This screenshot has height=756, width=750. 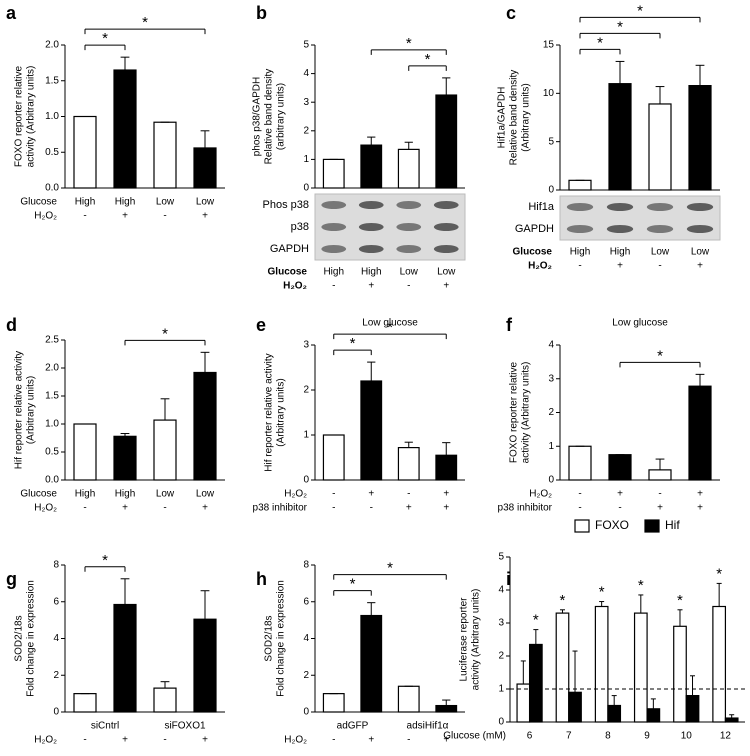 What do you see at coordinates (306, 188) in the screenshot?
I see `y-tick-label: 0` at bounding box center [306, 188].